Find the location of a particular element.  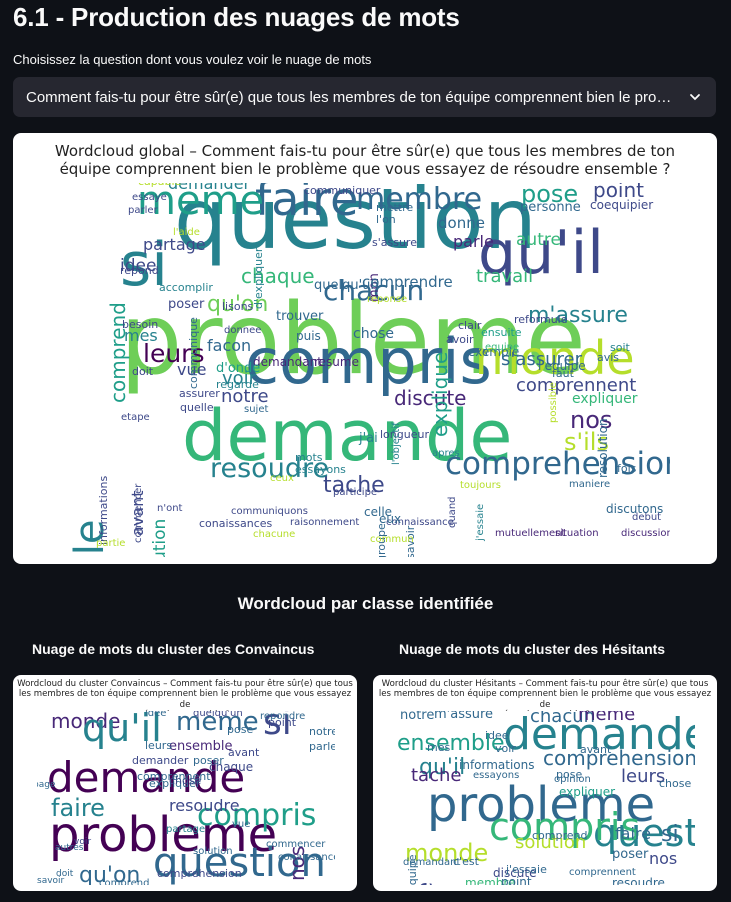

word: qu'il is located at coordinates (541, 253).